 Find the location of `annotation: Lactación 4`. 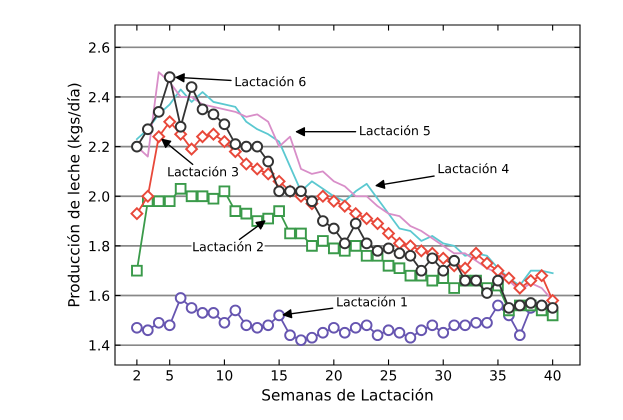

annotation: Lactación 4 is located at coordinates (473, 168).